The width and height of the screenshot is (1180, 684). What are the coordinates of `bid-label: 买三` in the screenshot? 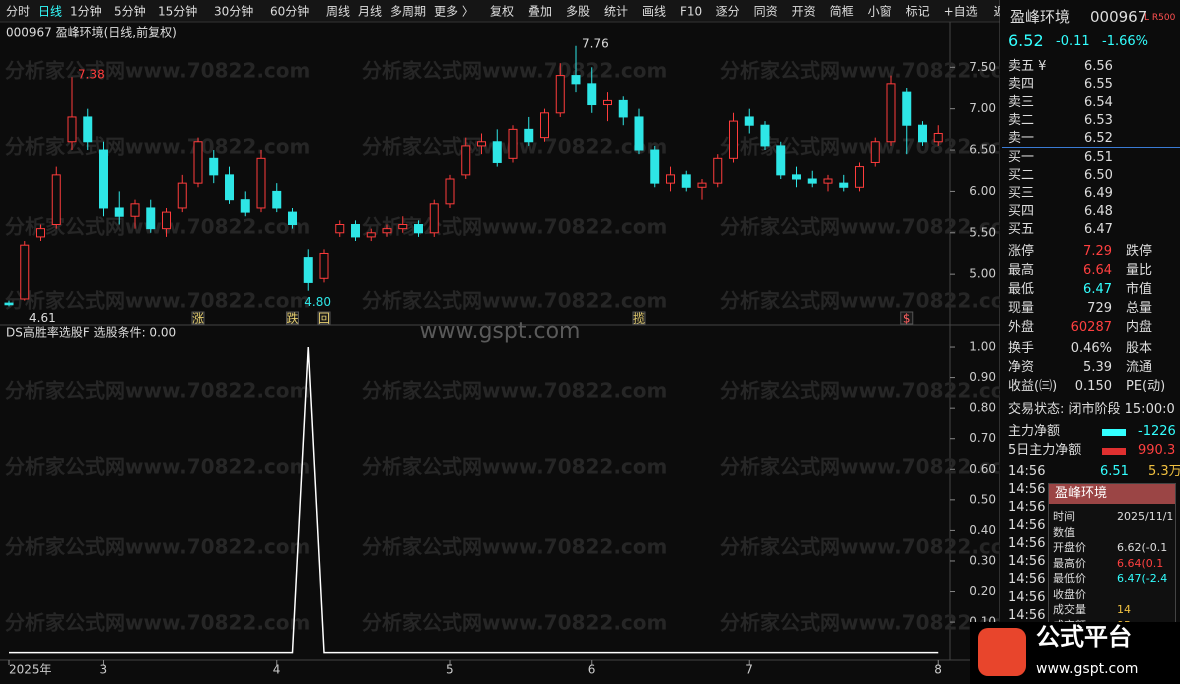 It's located at (1021, 193).